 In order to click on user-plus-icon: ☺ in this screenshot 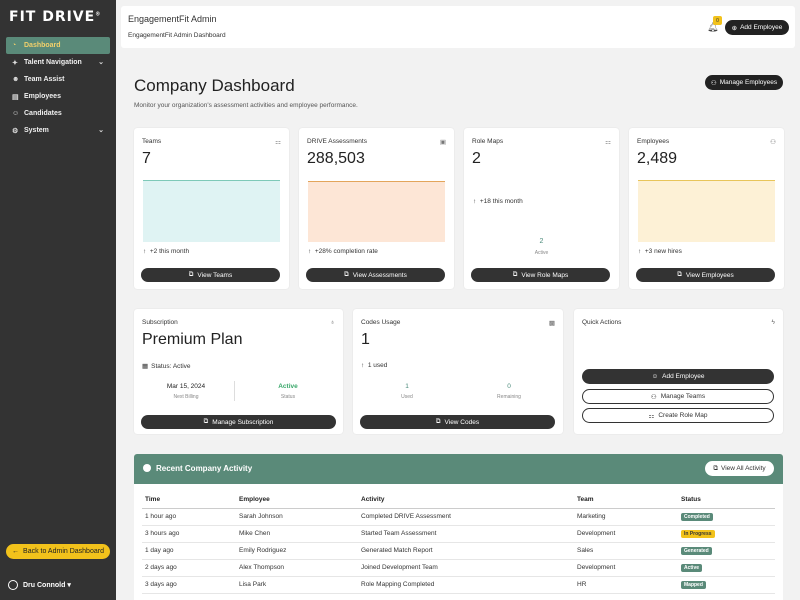, I will do `click(16, 113)`.